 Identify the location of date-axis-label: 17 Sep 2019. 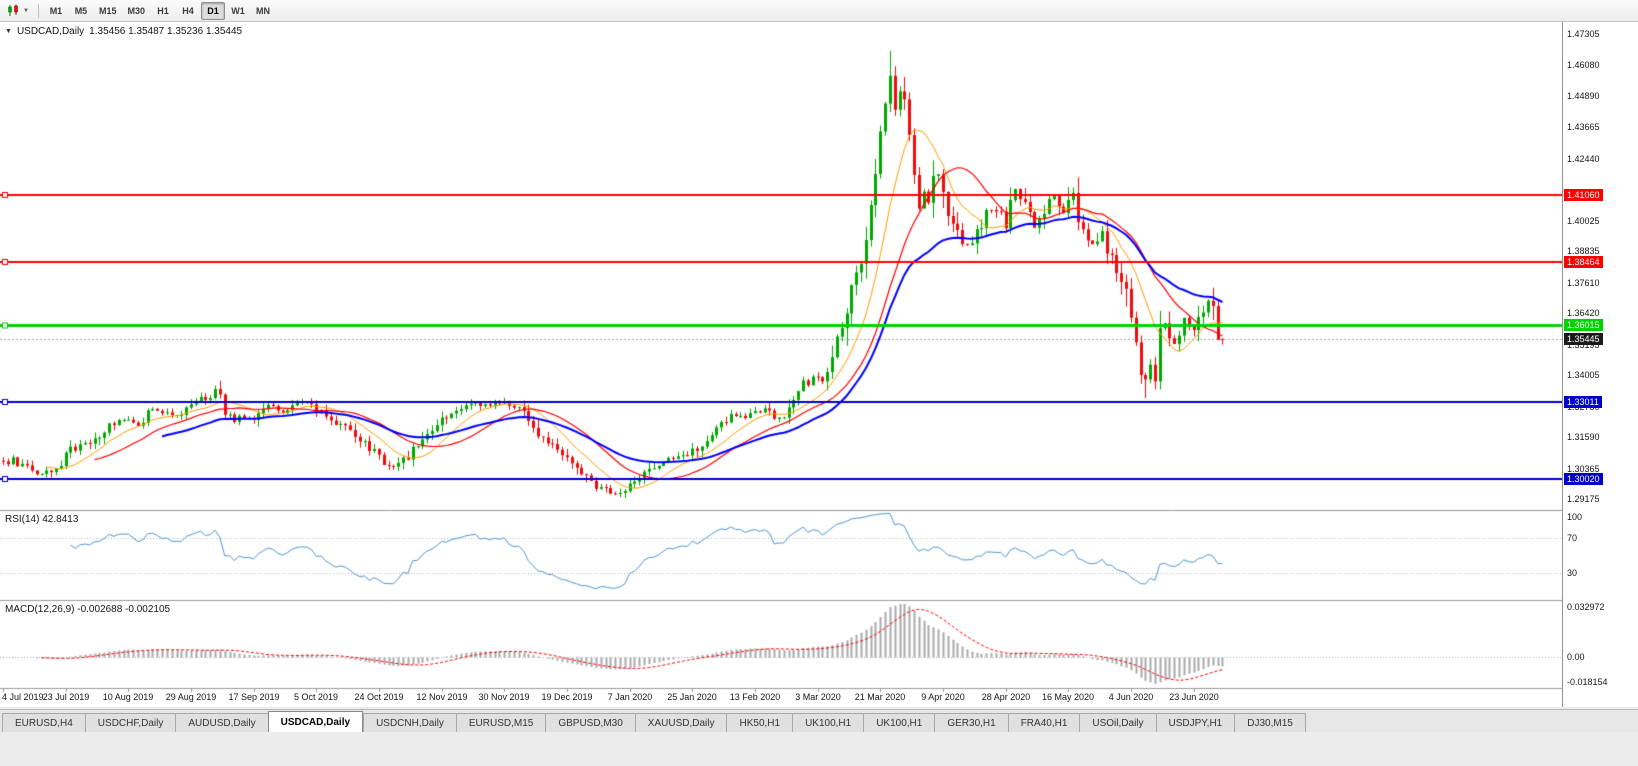
(254, 697).